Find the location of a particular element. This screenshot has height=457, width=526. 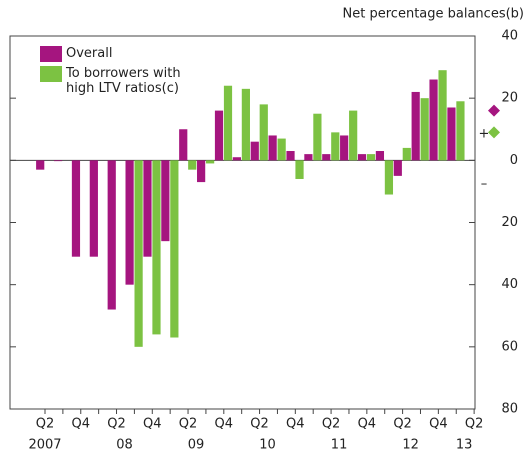

x-year-label: 11 is located at coordinates (339, 445).